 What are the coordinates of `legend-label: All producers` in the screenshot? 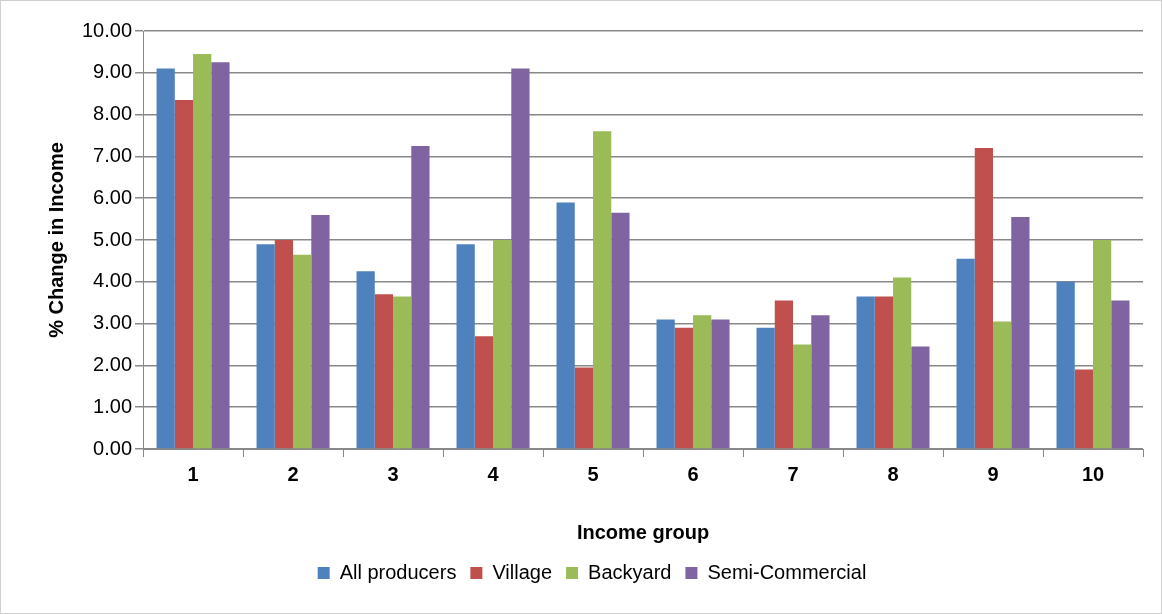 It's located at (398, 571).